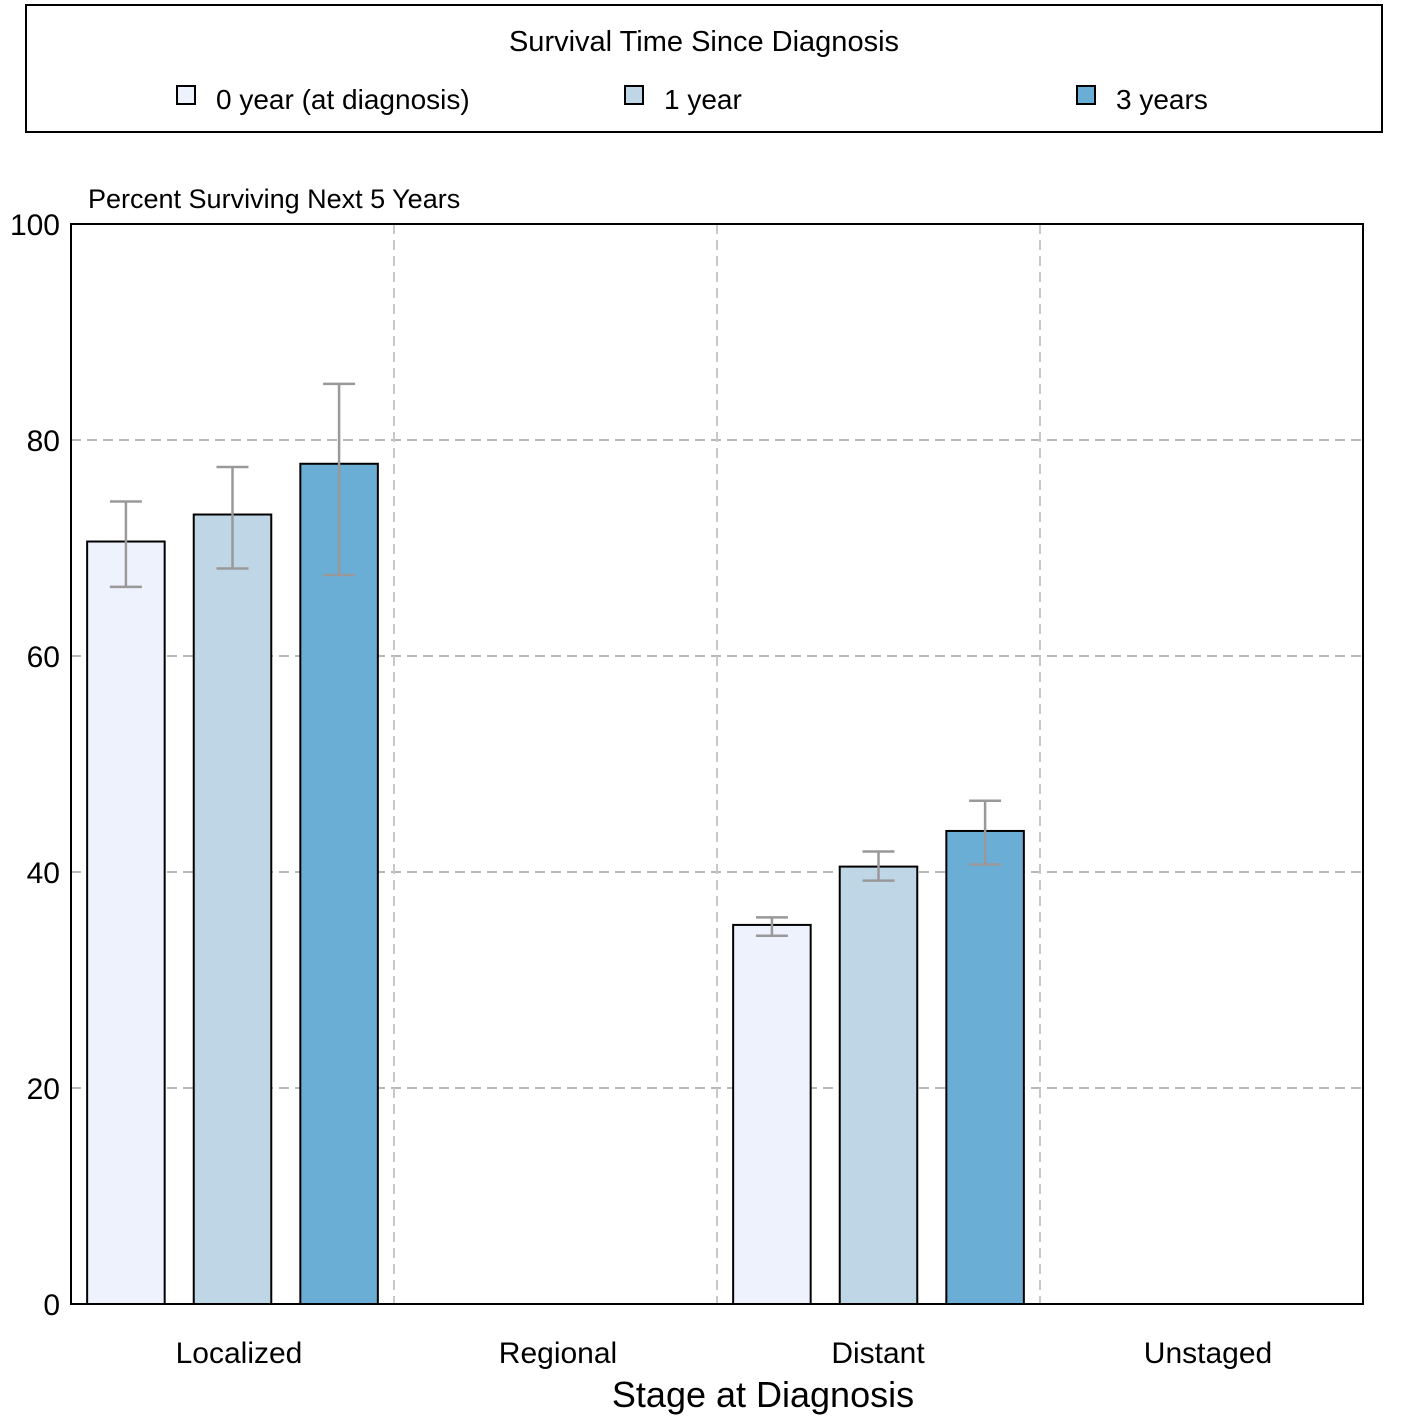 The width and height of the screenshot is (1416, 1416). I want to click on legend-swatch-0-year, so click(186, 95).